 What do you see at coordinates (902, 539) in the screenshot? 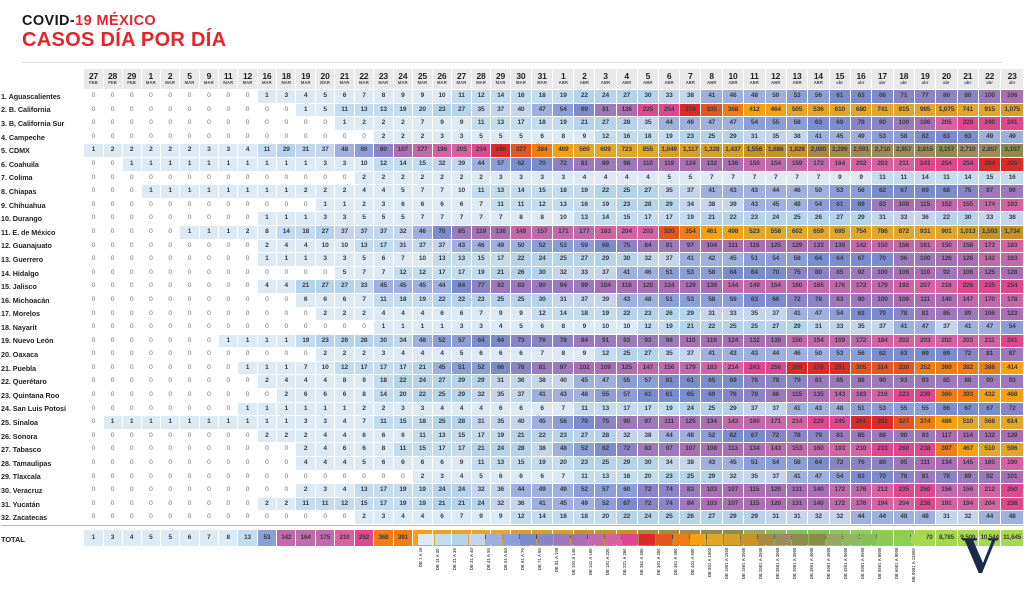
I see `legend-swatch` at bounding box center [902, 539].